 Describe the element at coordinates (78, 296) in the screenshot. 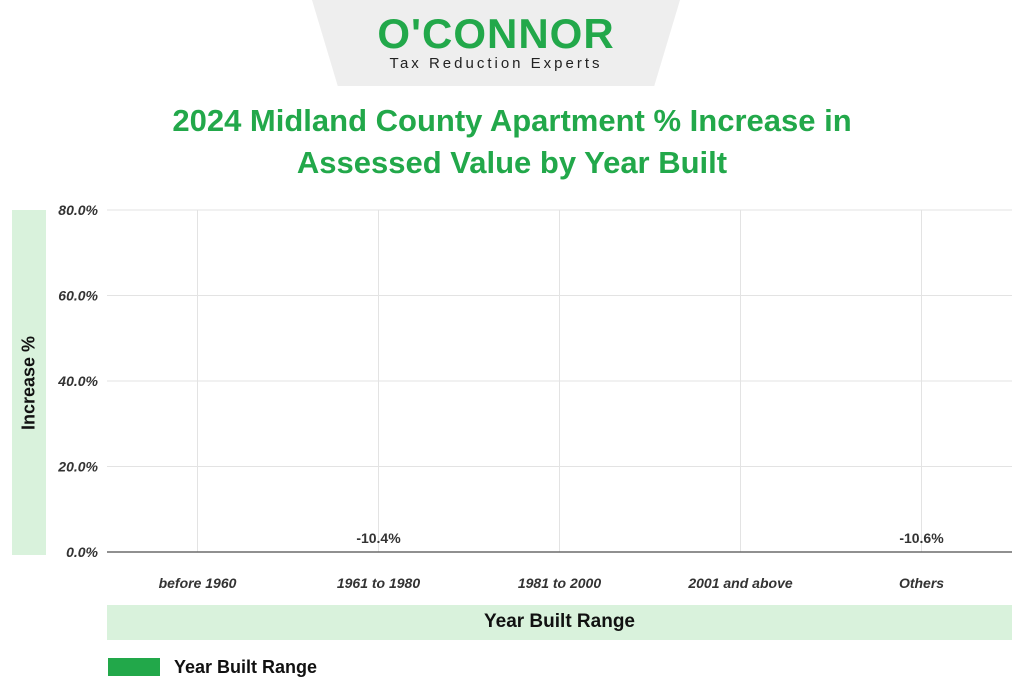

I see `y-tick-label: 60.0%` at that location.